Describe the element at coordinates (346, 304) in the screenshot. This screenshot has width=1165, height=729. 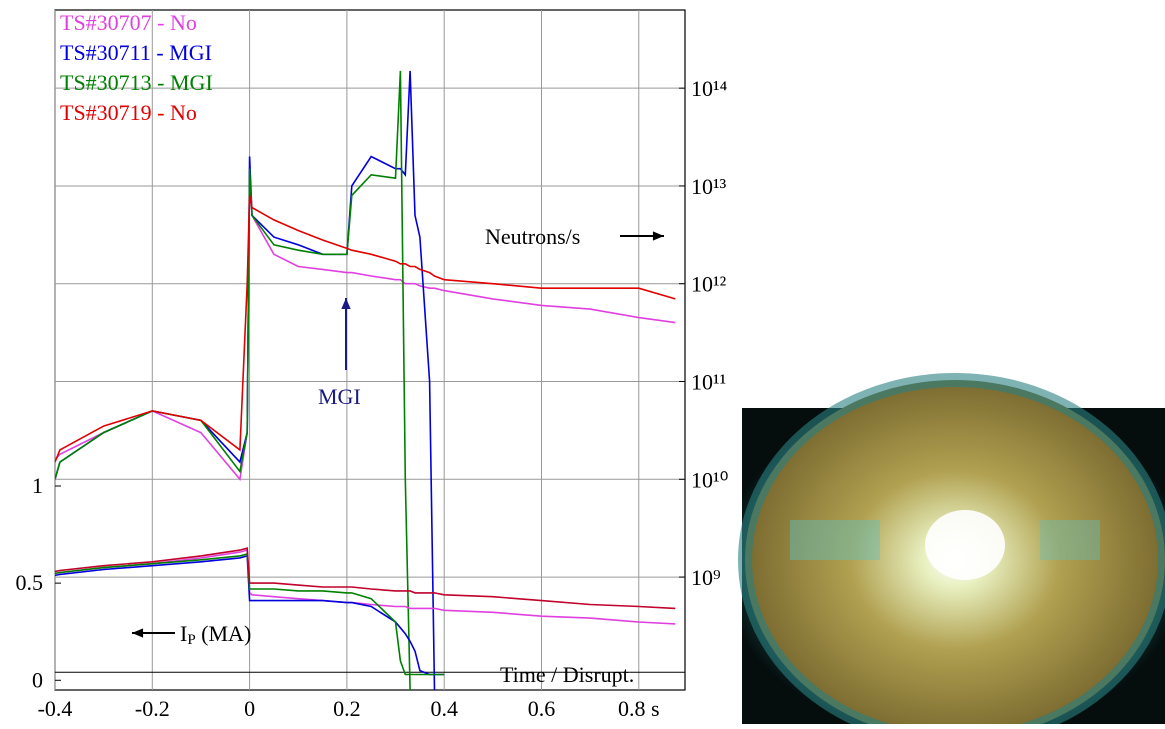
I see `mgi-arrow-head` at that location.